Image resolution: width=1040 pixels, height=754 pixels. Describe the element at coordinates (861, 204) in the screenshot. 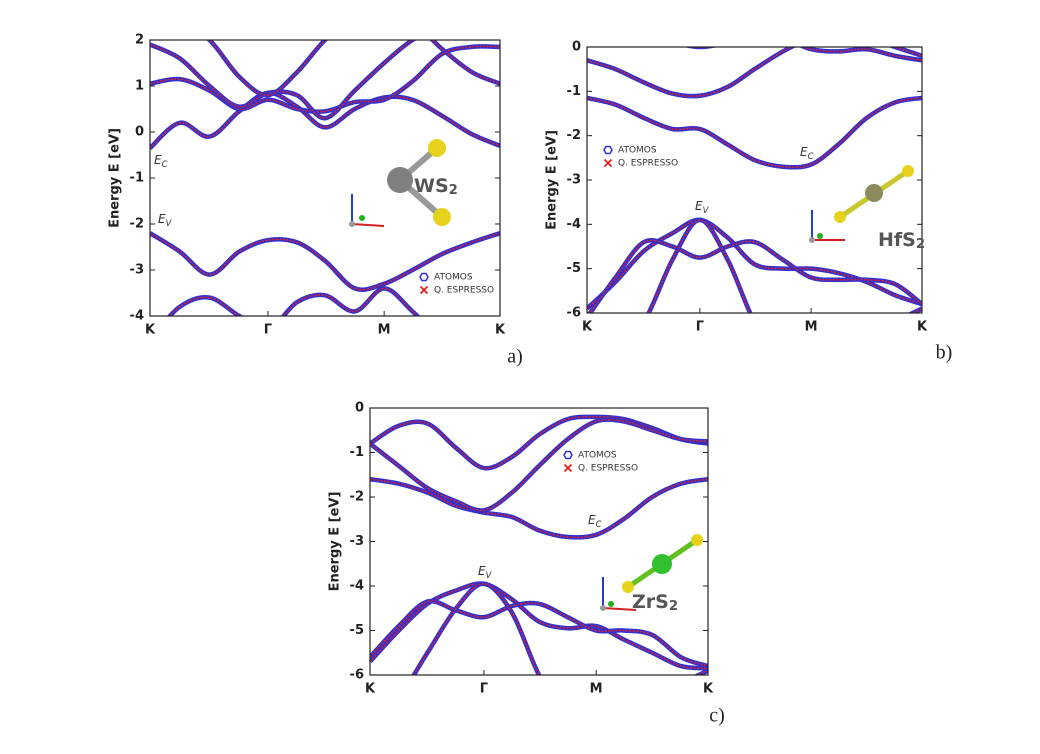

I see `hfs2-molecule` at that location.